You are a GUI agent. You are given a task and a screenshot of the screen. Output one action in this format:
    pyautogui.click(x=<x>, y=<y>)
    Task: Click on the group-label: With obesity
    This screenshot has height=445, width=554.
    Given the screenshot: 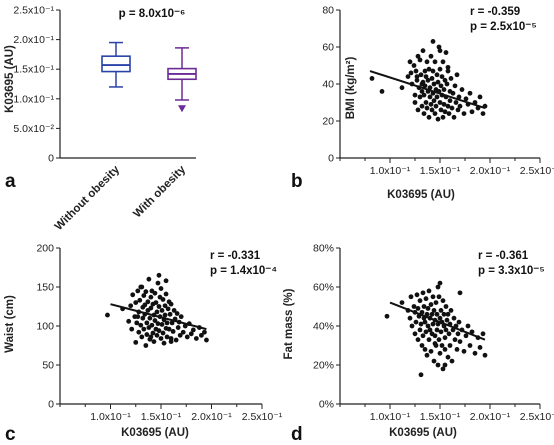 What is the action you would take?
    pyautogui.click(x=159, y=191)
    